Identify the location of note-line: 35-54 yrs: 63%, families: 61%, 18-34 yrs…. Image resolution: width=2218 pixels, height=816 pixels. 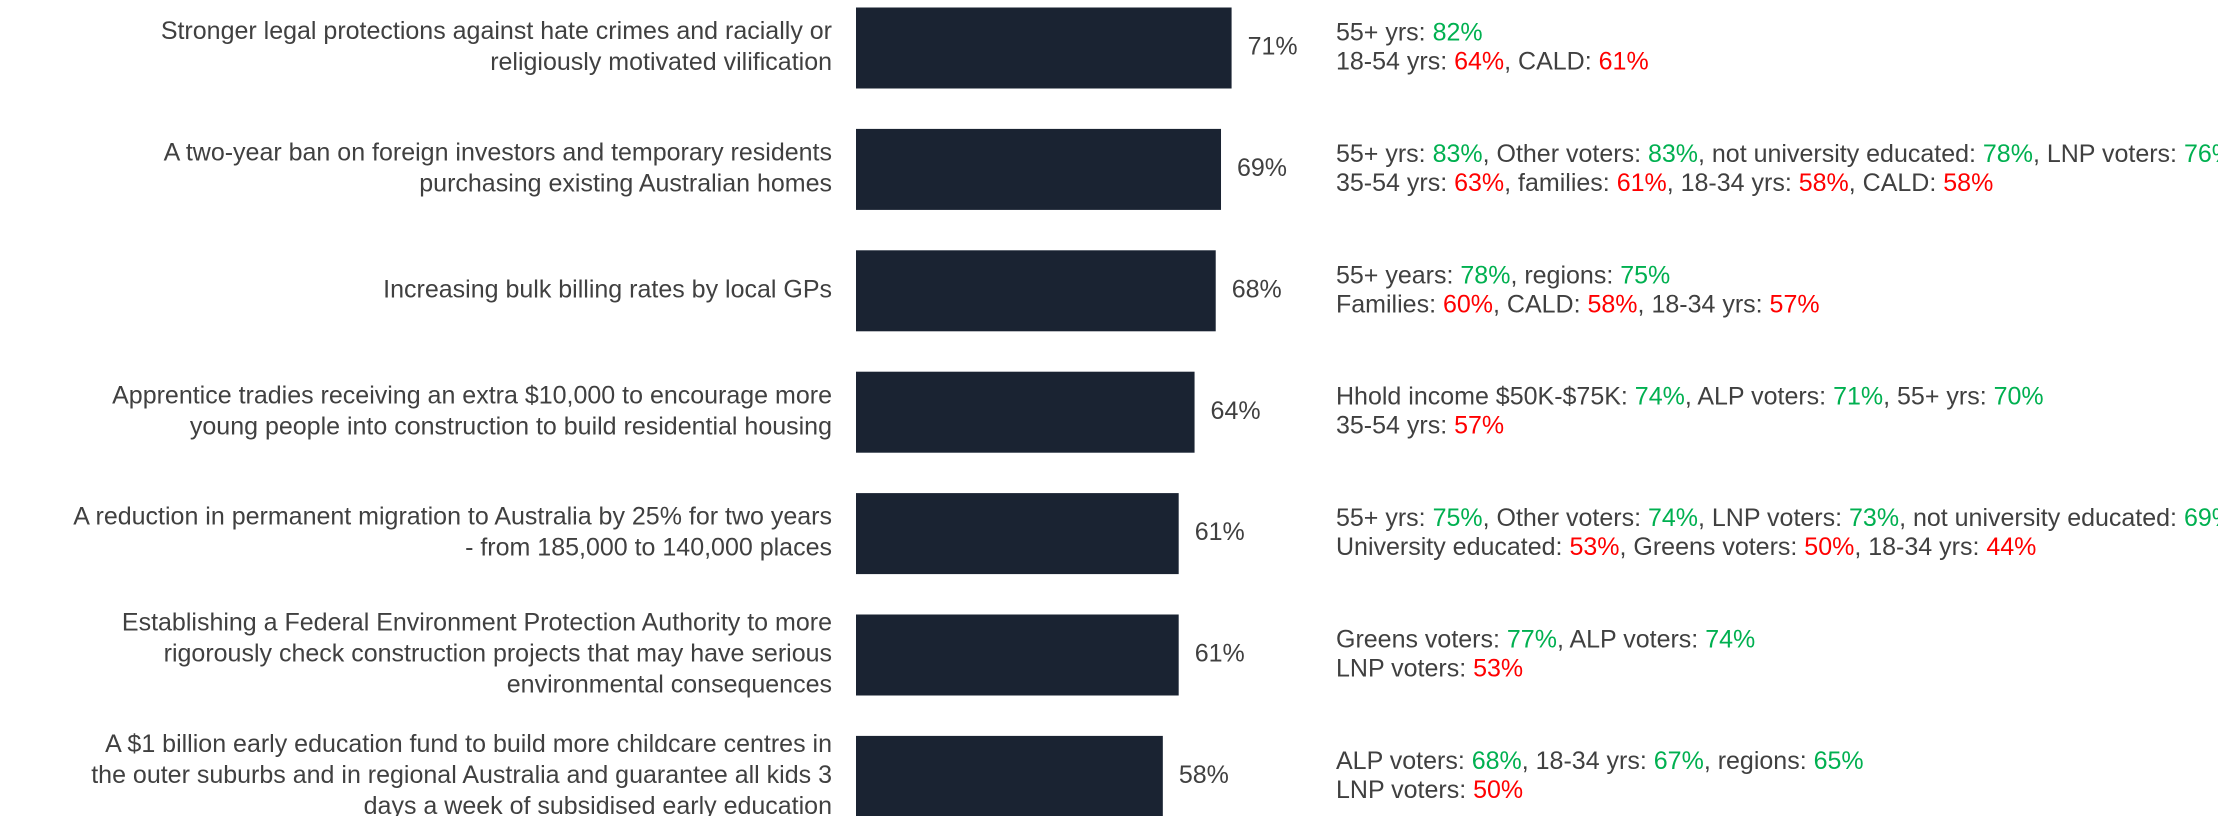
(1664, 183).